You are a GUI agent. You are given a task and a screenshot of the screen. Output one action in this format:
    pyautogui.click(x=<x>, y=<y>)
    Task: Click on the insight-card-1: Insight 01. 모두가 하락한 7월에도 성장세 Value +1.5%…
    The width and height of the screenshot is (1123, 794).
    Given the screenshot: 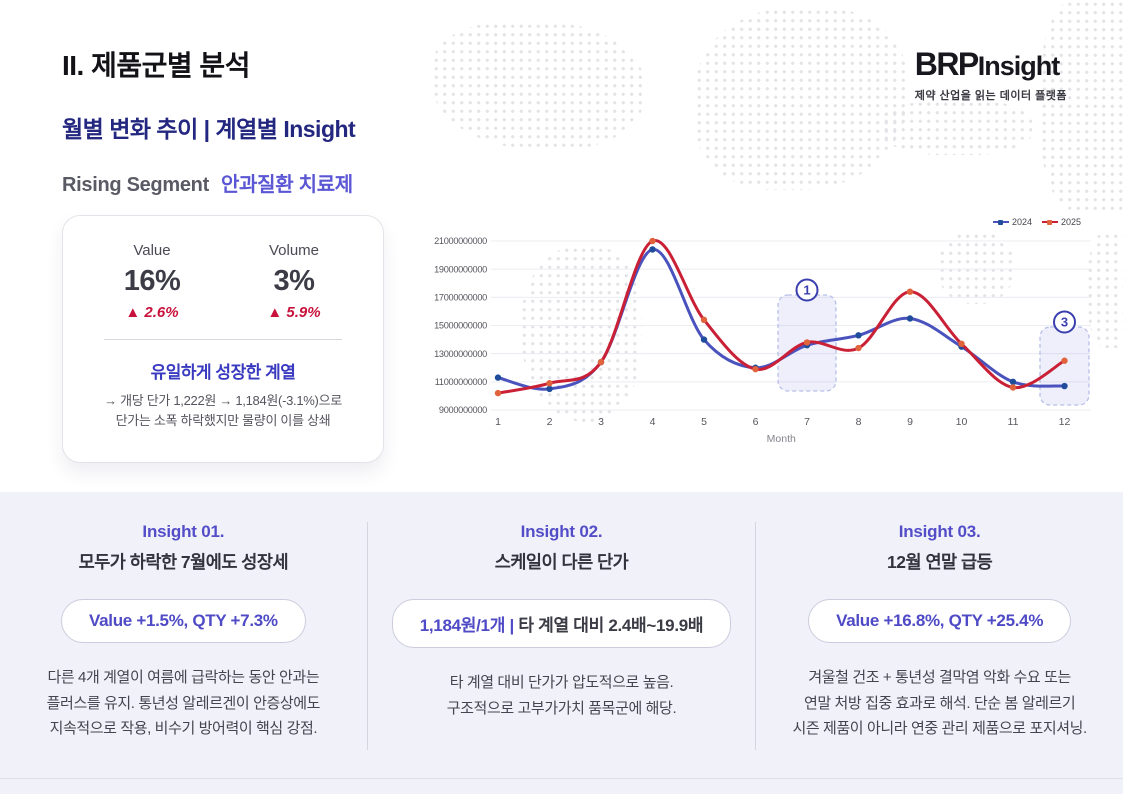 What is the action you would take?
    pyautogui.click(x=183, y=658)
    